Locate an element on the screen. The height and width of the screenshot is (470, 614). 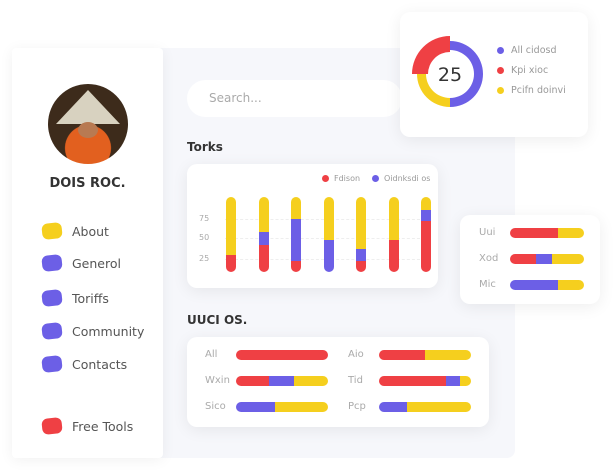
bar-label: Wxin is located at coordinates (217, 380).